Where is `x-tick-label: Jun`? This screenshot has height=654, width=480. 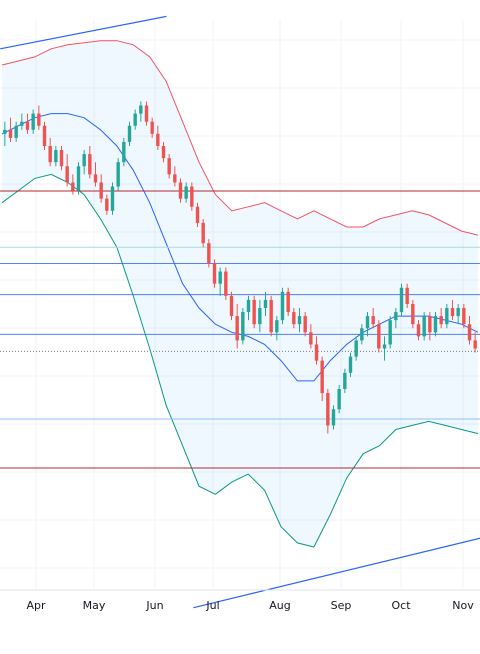 x-tick-label: Jun is located at coordinates (154, 605).